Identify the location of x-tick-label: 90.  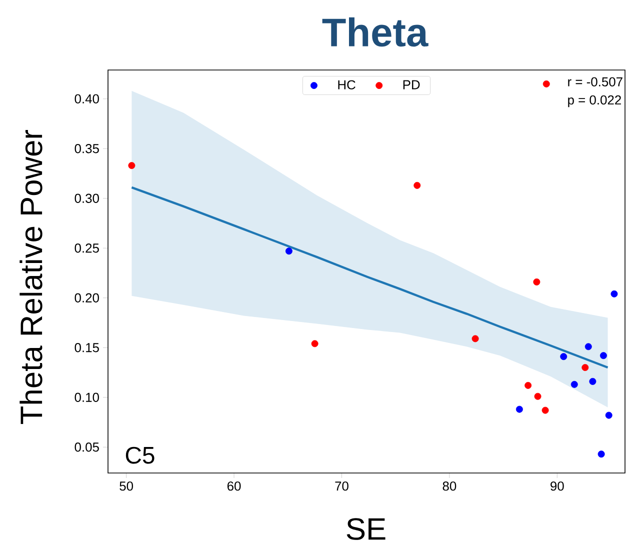
(557, 486).